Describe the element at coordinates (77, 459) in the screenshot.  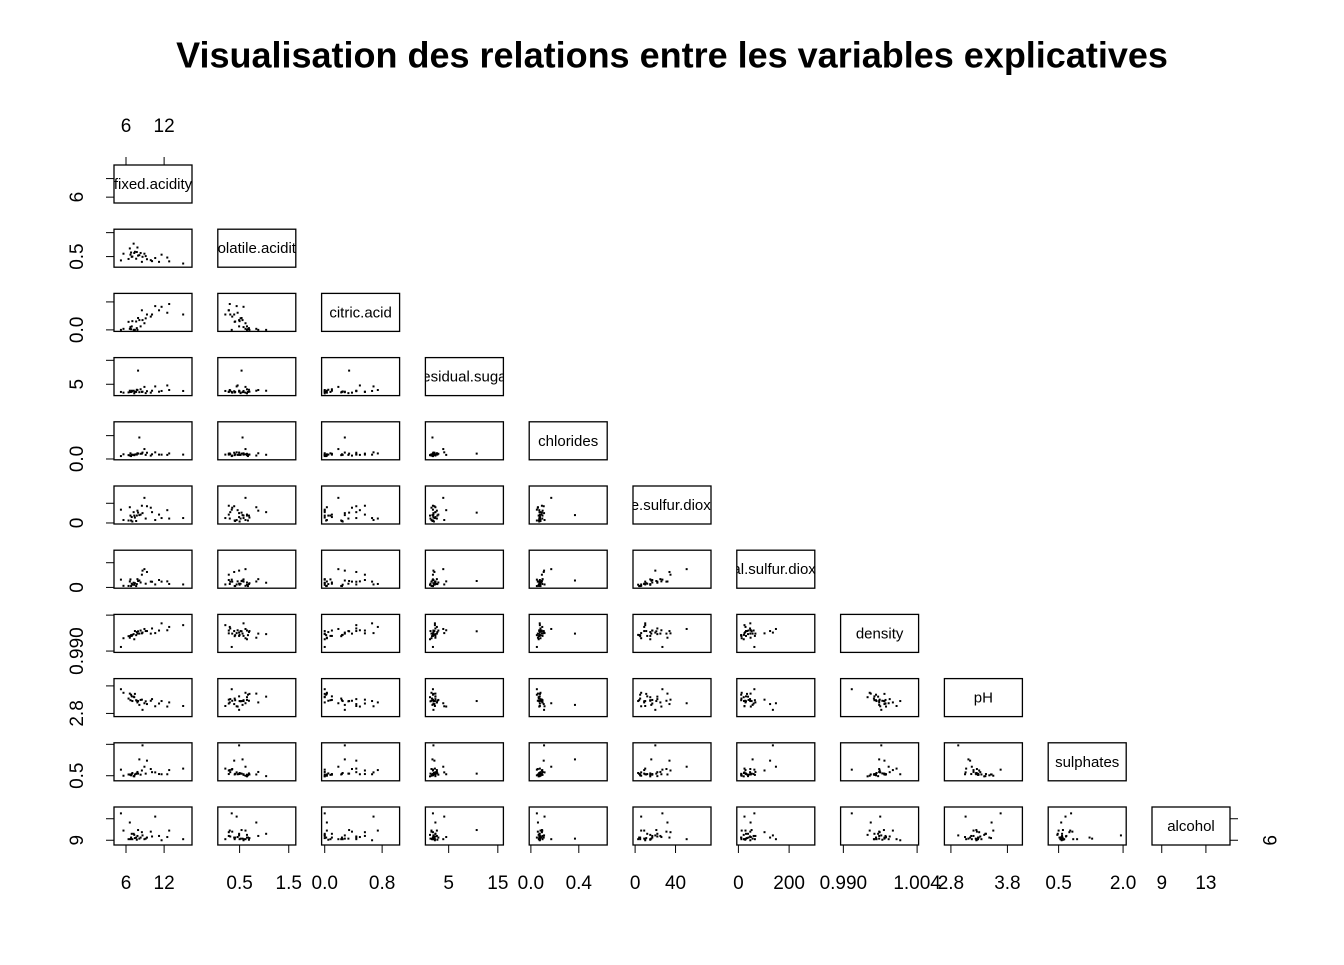
I see `y-tick-label: 0.0` at that location.